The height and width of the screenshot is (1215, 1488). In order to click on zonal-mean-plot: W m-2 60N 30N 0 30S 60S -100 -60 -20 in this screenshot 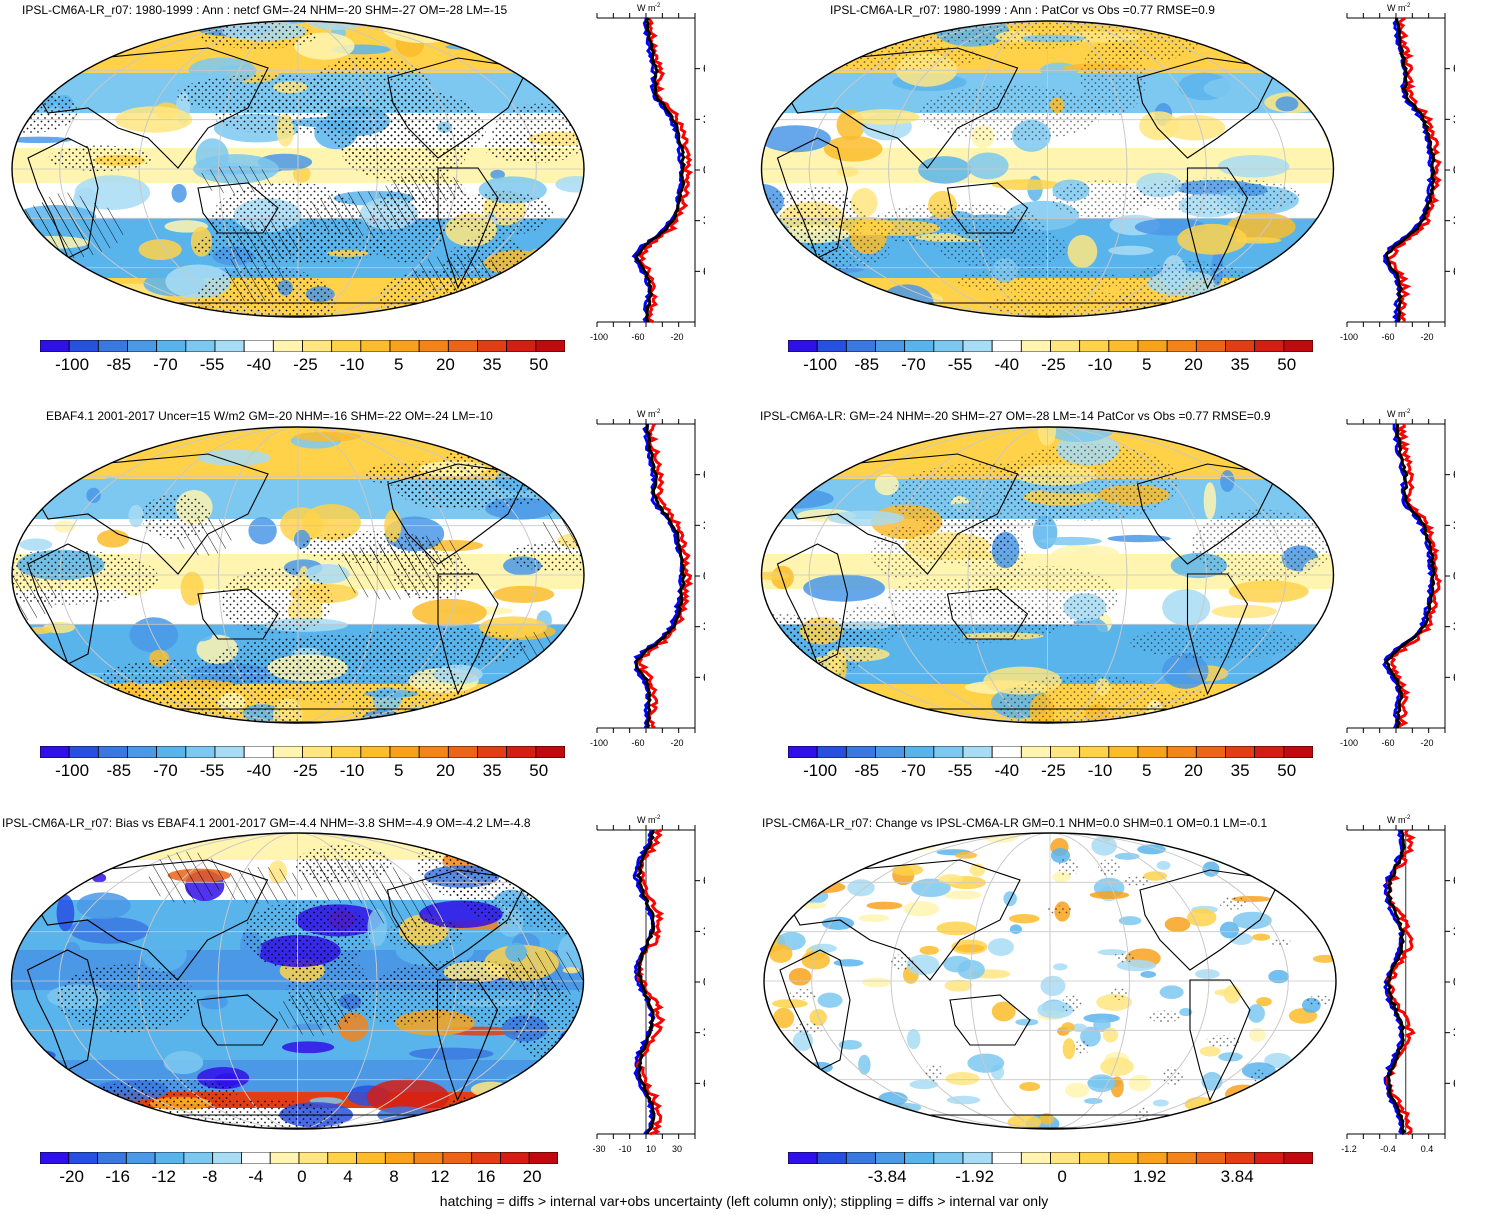, I will do `click(647, 578)`.